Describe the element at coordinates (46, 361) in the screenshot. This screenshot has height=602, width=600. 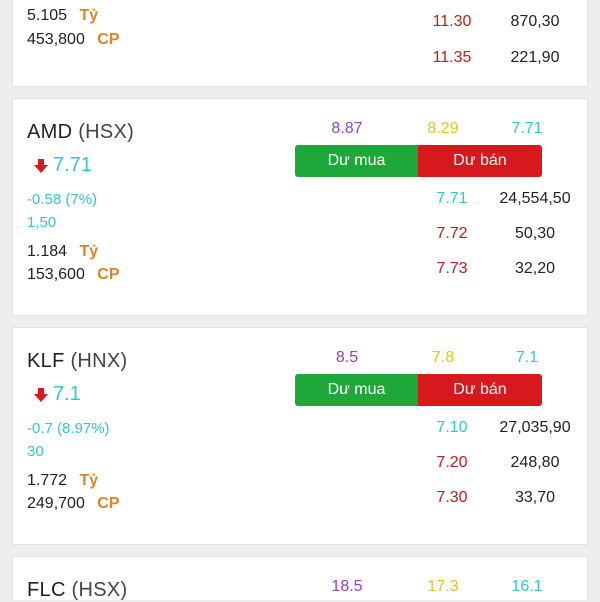
I see `ticker-symbol: KLF` at that location.